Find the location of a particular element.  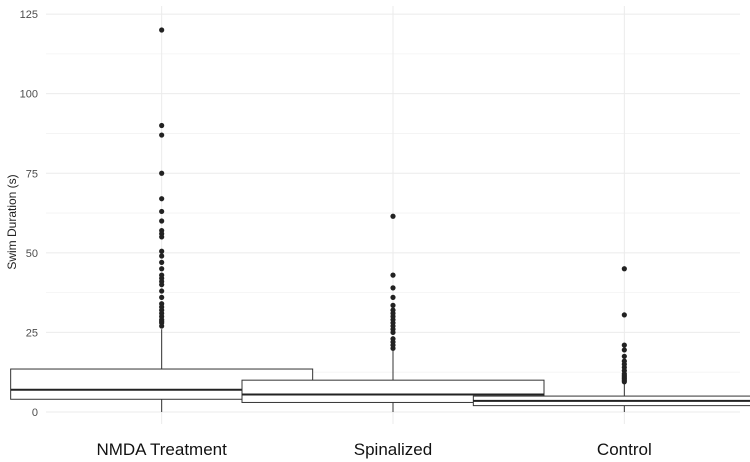

y-tick-label: 50 is located at coordinates (32, 254).